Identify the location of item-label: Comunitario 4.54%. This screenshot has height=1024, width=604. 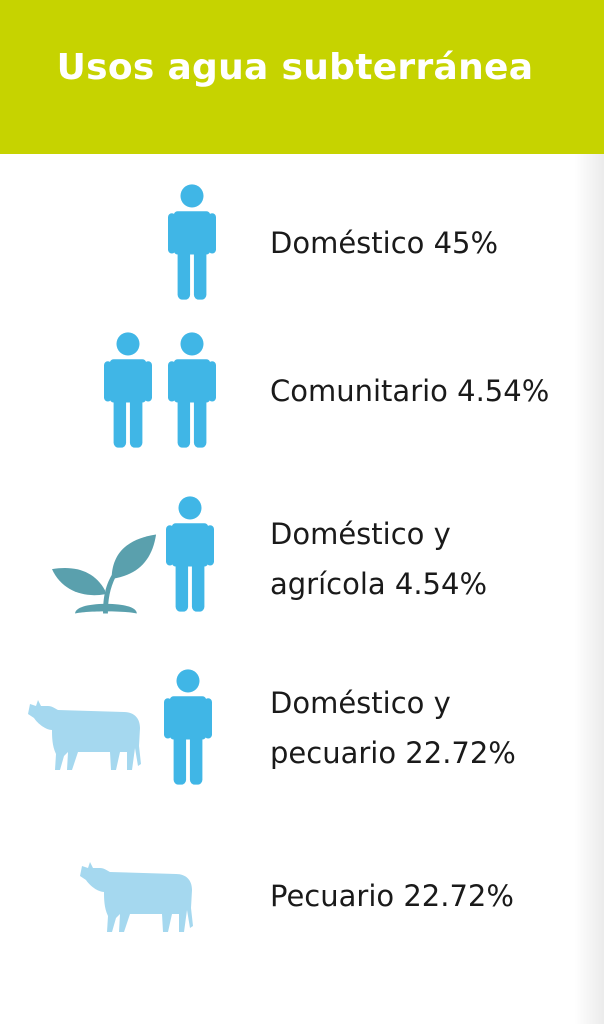
(410, 391).